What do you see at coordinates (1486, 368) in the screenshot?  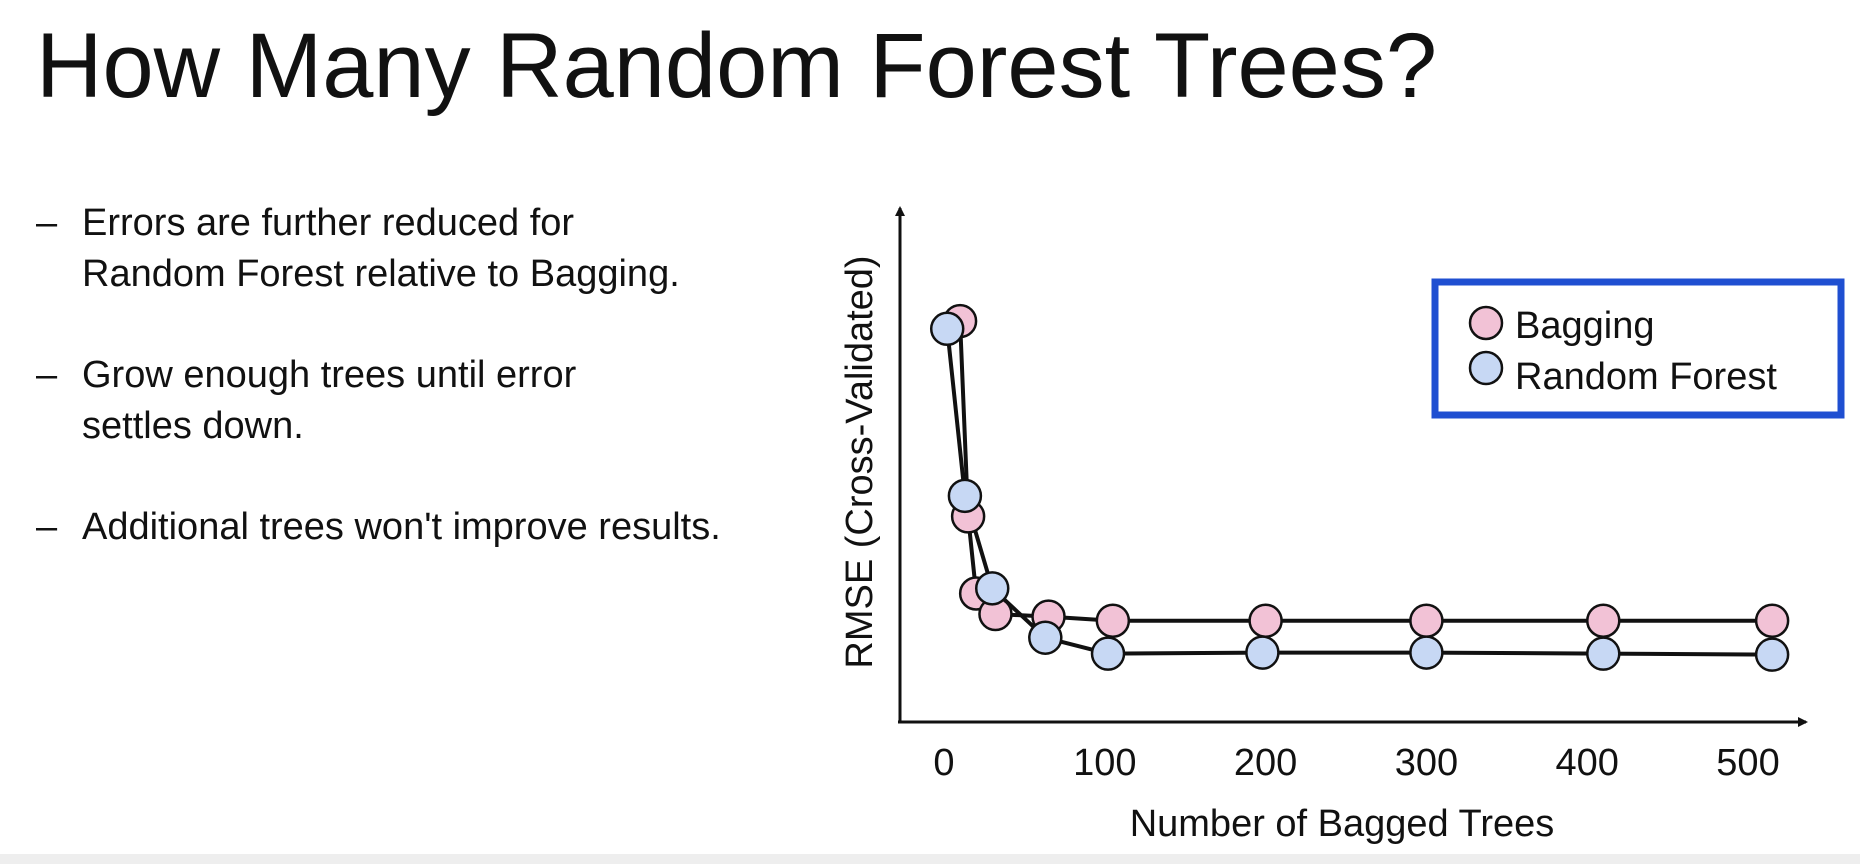 I see `legend-swatch-random-forest` at bounding box center [1486, 368].